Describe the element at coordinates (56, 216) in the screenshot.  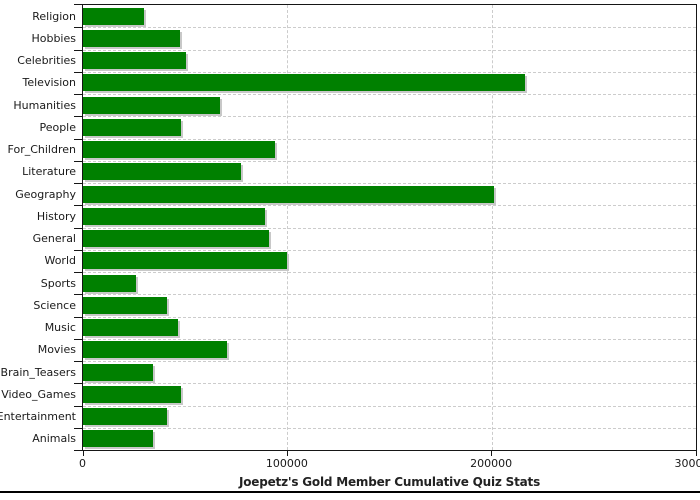
I see `y-axis-label-history: History` at that location.